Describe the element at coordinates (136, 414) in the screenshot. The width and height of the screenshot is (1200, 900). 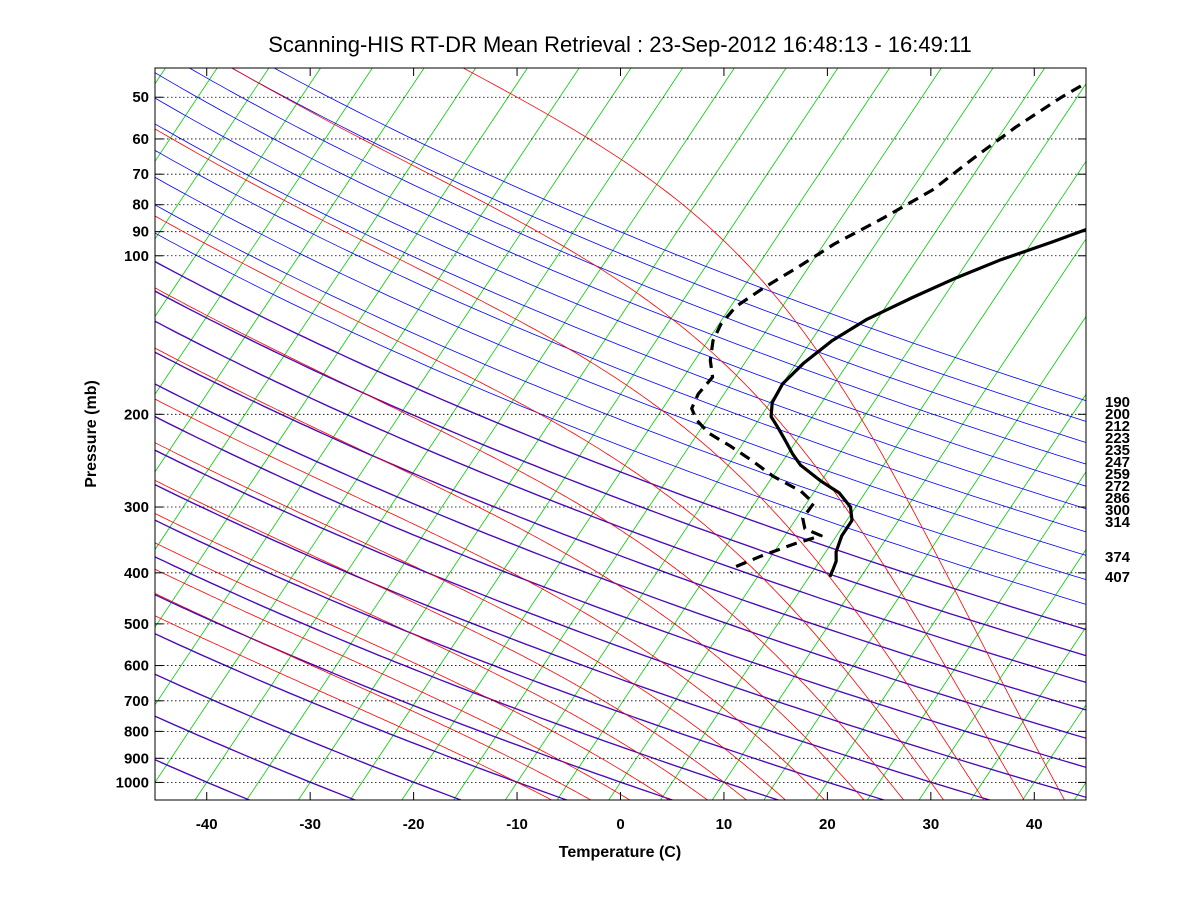
I see `y-tick-label: 200` at that location.